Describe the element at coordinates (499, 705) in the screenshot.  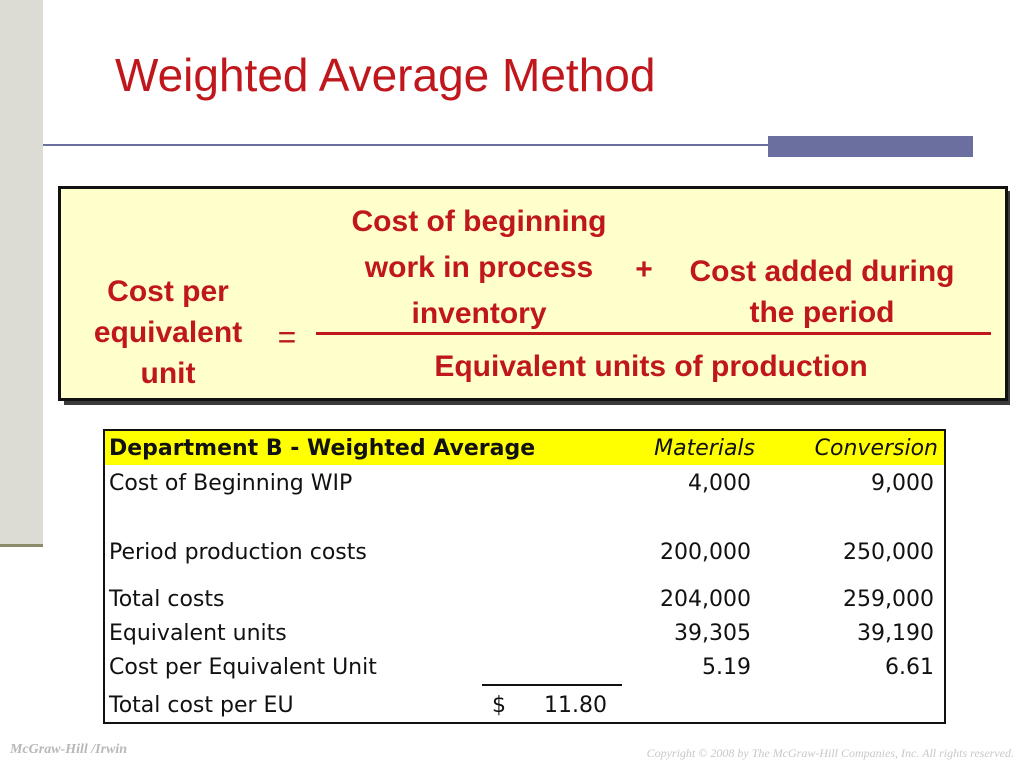
I see `table-total-currency: $` at that location.